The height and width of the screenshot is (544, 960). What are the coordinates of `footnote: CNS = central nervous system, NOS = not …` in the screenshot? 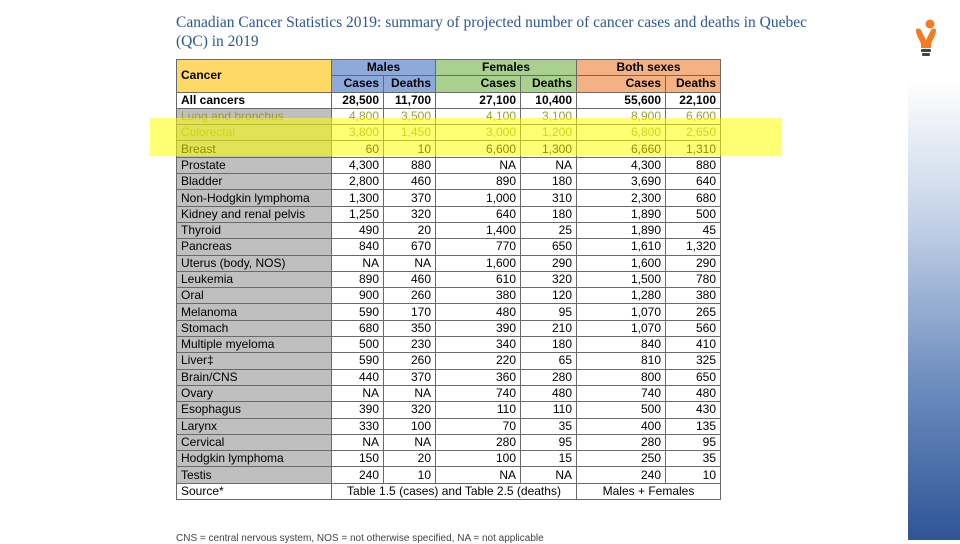 It's located at (360, 538).